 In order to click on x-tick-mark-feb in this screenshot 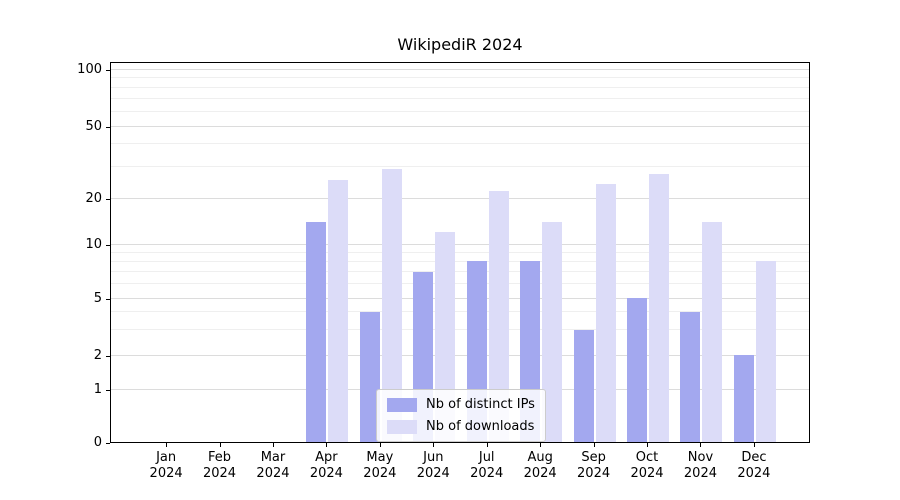, I will do `click(220, 445)`.